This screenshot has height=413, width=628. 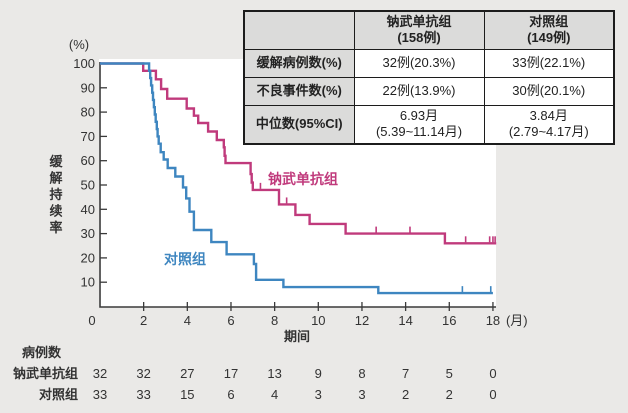 What do you see at coordinates (143, 320) in the screenshot?
I see `x-tick-label: 2` at bounding box center [143, 320].